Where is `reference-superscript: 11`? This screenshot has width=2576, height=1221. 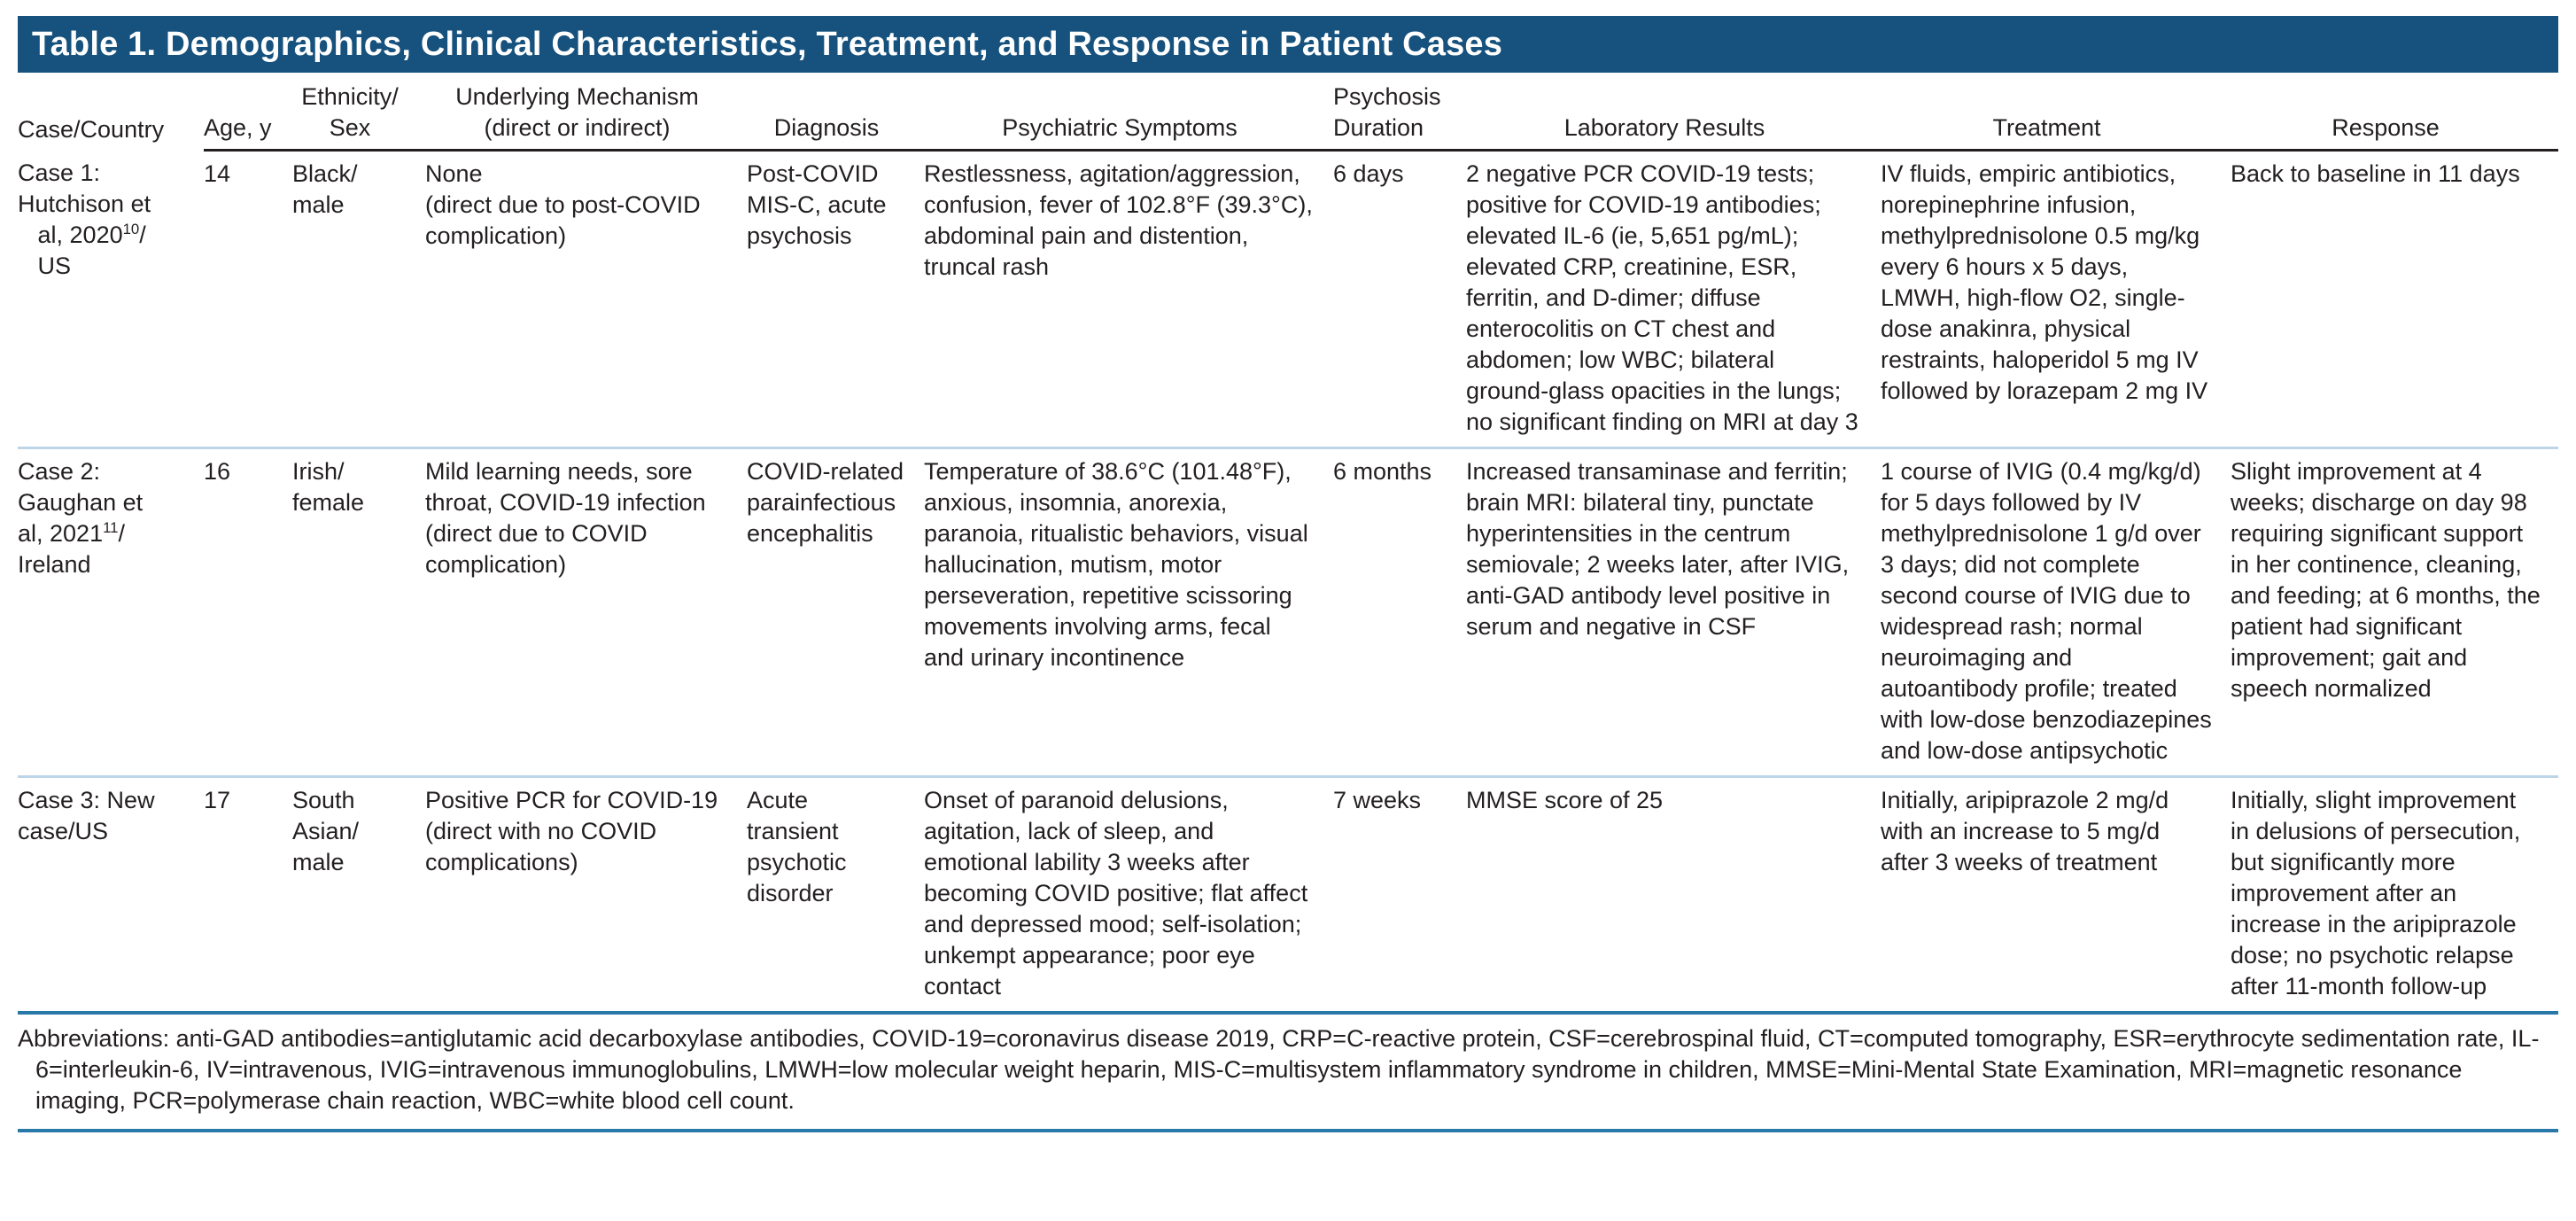 reference-superscript: 11 is located at coordinates (111, 527).